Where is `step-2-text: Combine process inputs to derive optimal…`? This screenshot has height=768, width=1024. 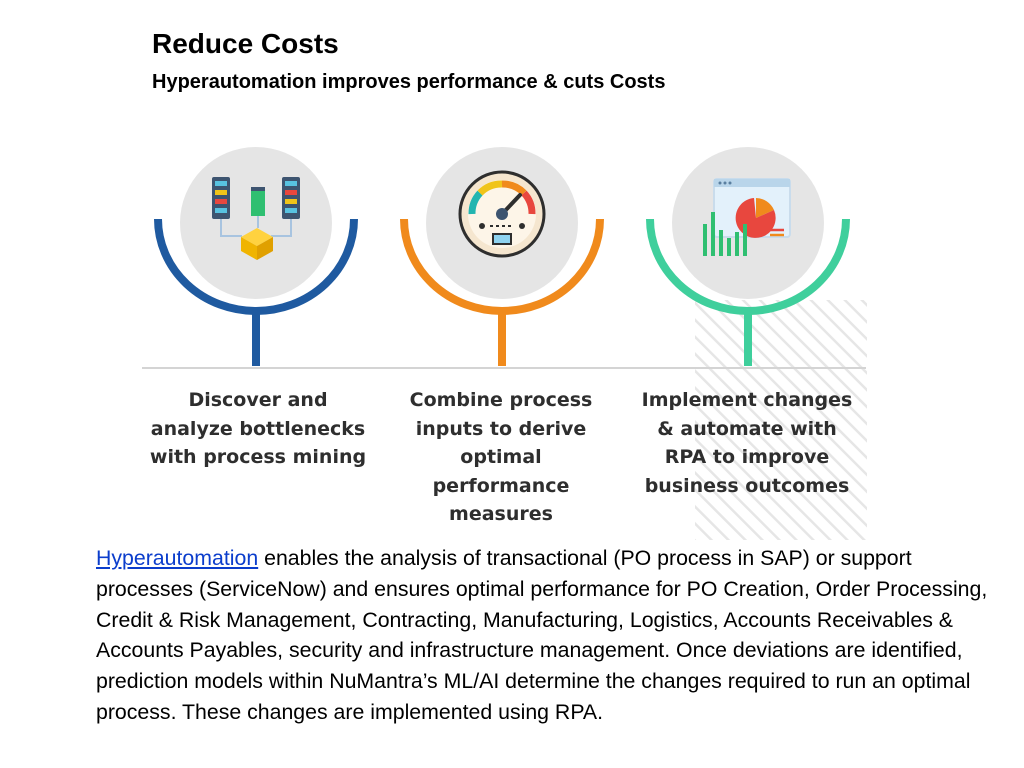
step-2-text: Combine process inputs to derive optimal… is located at coordinates (501, 457).